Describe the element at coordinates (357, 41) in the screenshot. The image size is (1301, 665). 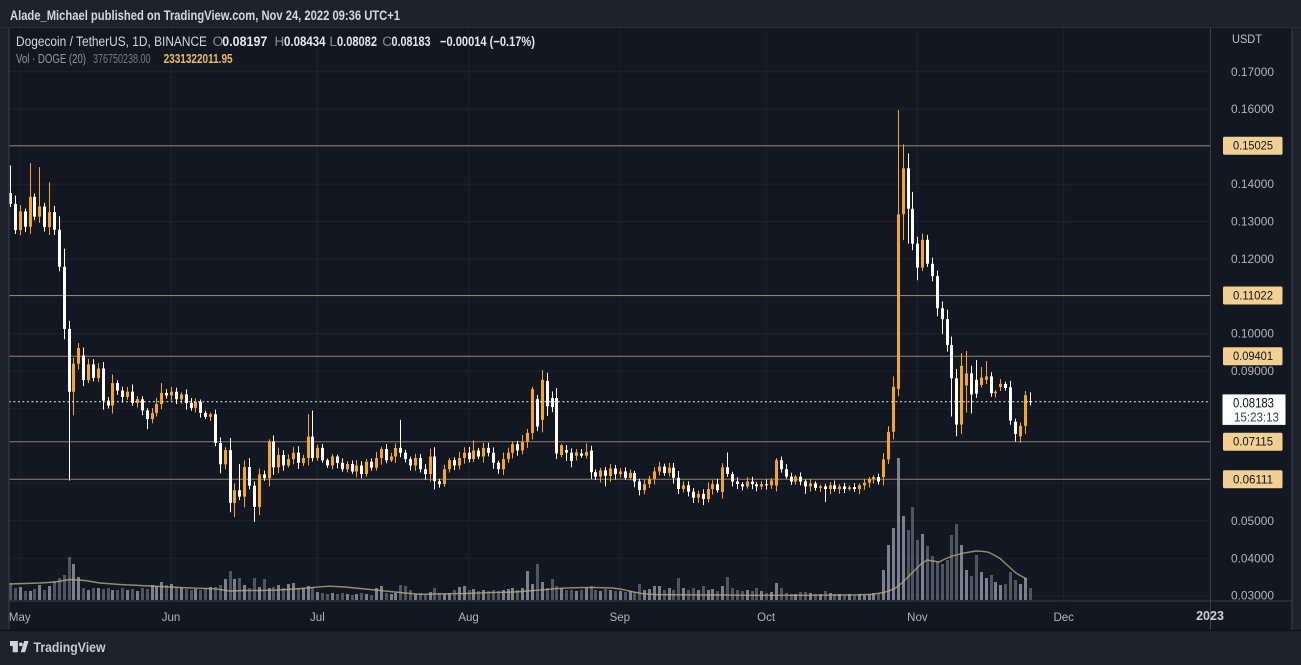
I see `svg-text: 0.08082` at that location.